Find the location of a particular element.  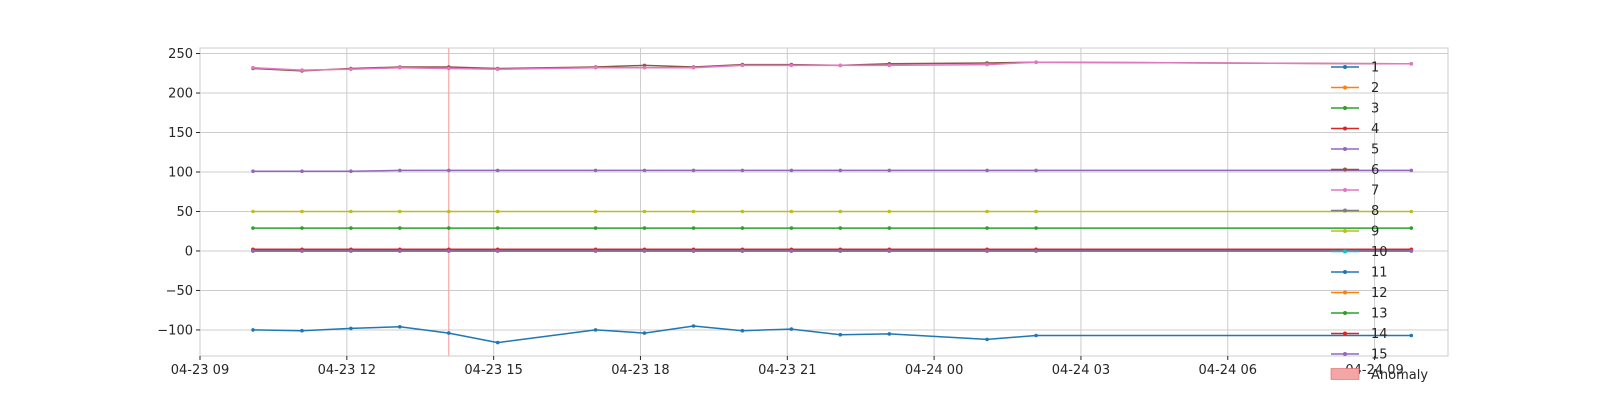

legend-label-15: 15 is located at coordinates (1379, 355).